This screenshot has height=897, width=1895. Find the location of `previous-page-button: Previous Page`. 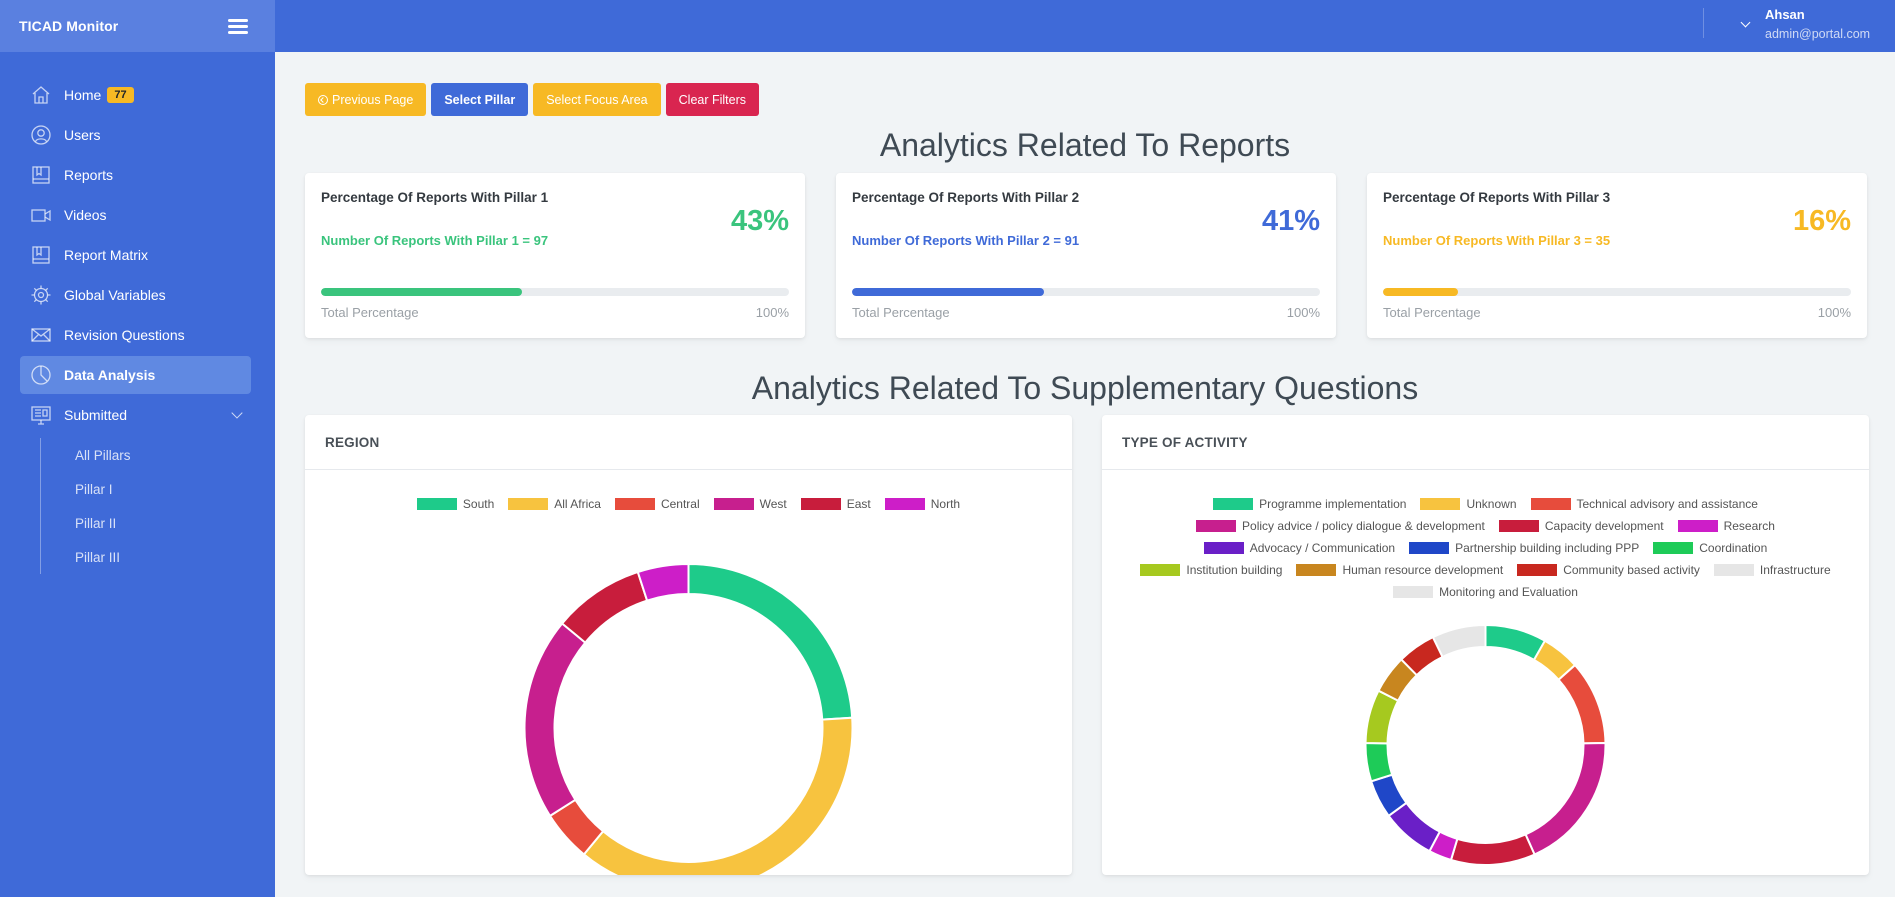

previous-page-button: Previous Page is located at coordinates (366, 99).